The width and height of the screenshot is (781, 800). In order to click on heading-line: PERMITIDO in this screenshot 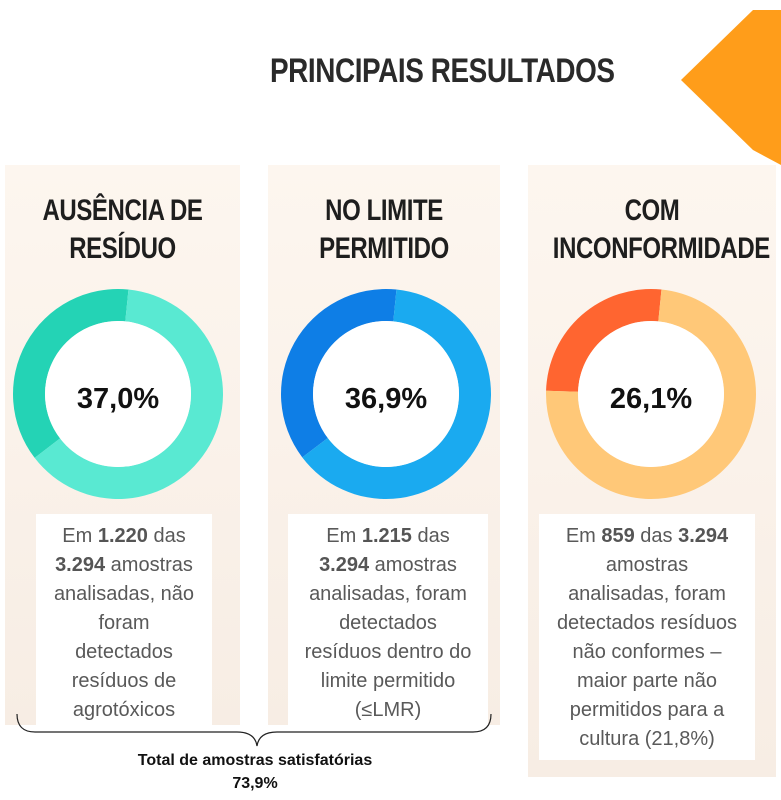, I will do `click(384, 248)`.